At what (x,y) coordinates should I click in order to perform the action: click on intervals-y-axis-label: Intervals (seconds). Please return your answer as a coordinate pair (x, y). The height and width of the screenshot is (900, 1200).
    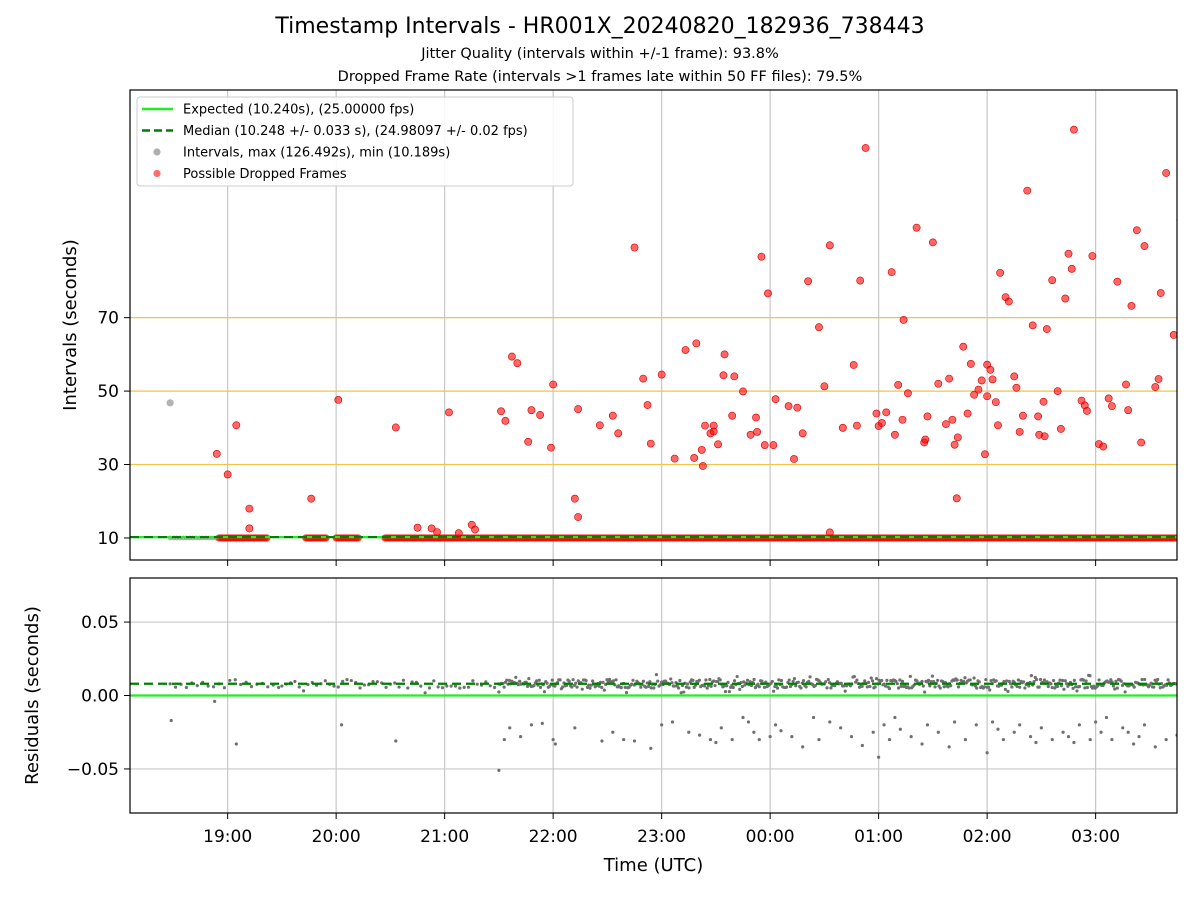
    Looking at the image, I should click on (70, 325).